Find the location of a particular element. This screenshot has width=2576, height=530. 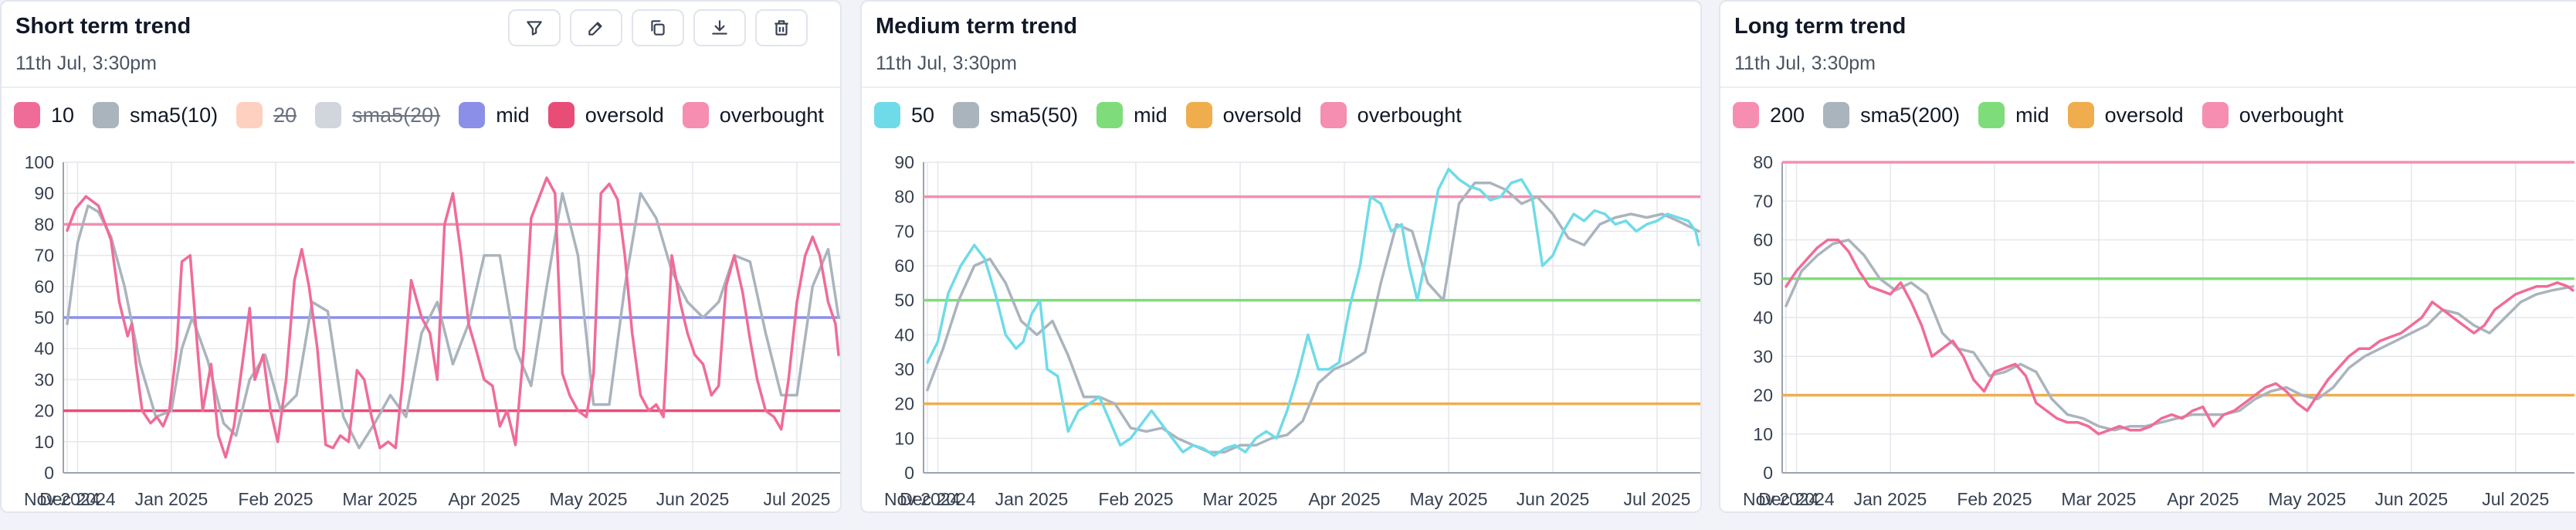

copy-button is located at coordinates (658, 27).